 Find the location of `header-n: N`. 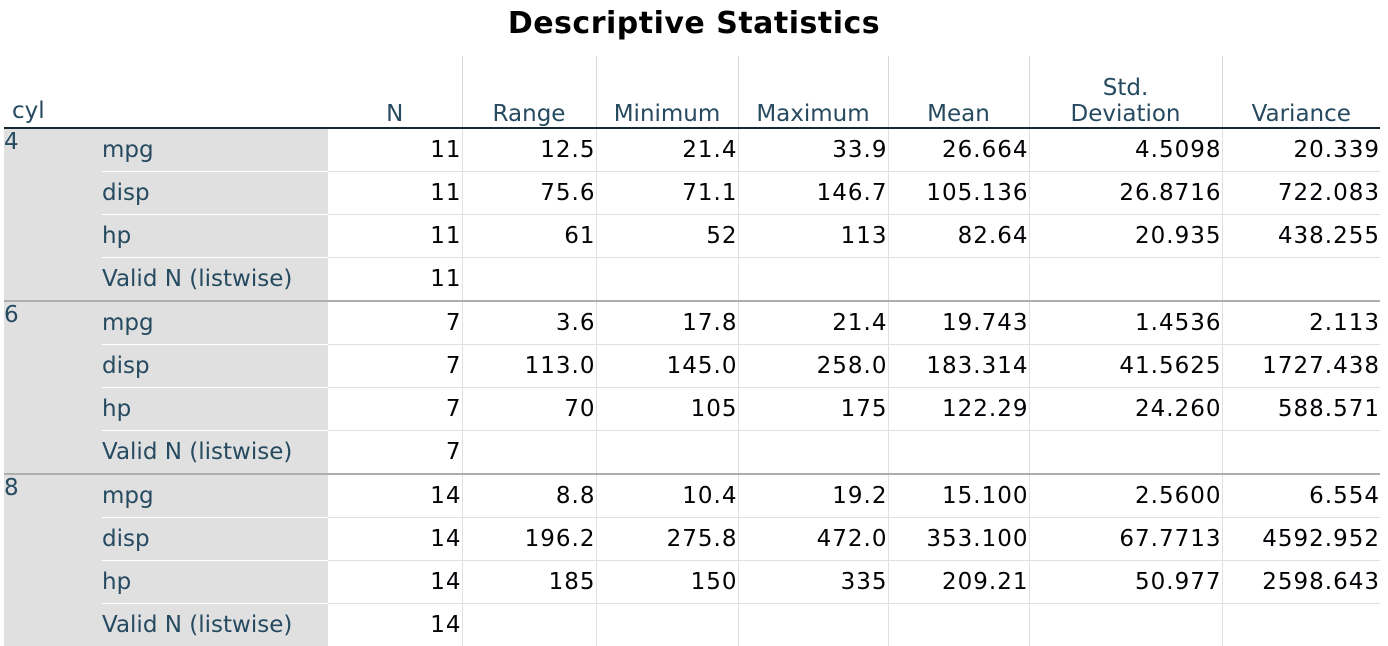

header-n: N is located at coordinates (395, 92).